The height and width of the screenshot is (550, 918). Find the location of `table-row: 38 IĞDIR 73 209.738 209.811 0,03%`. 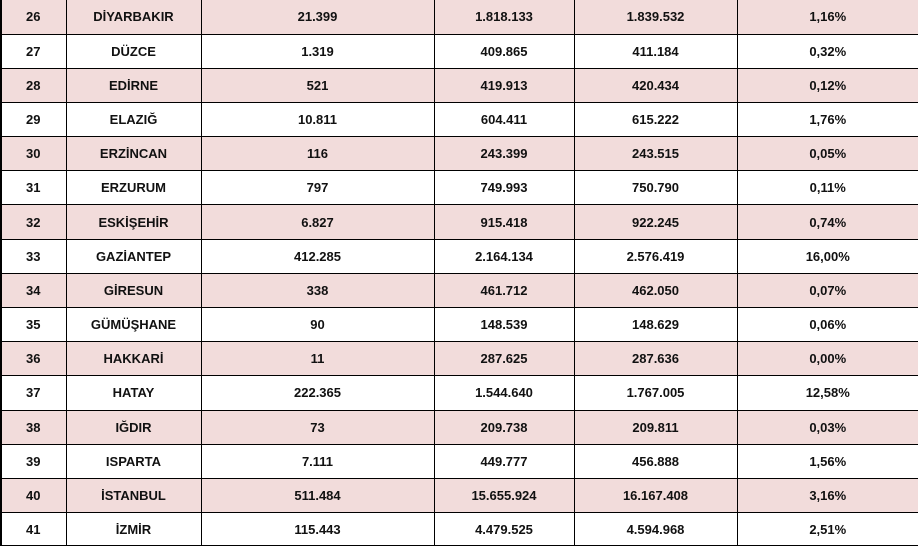

table-row: 38 IĞDIR 73 209.738 209.811 0,03% is located at coordinates (459, 427).